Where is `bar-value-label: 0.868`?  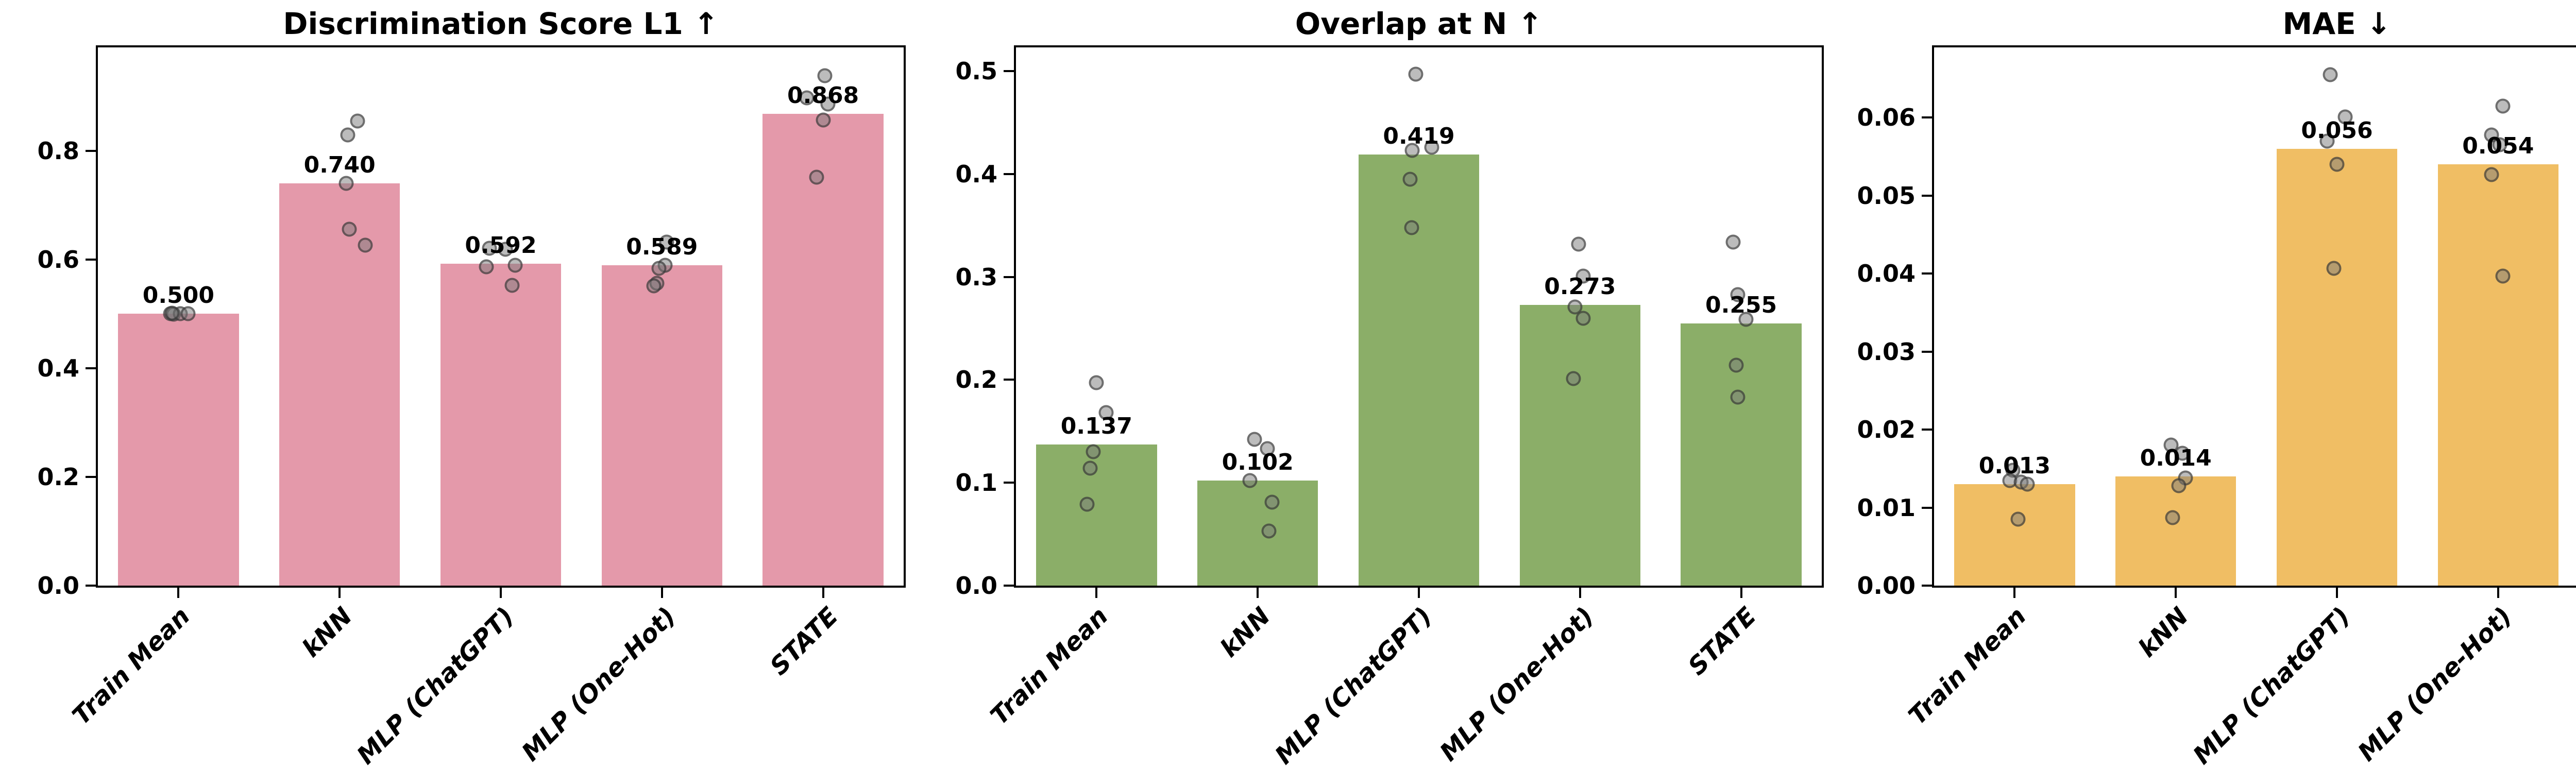 bar-value-label: 0.868 is located at coordinates (823, 95).